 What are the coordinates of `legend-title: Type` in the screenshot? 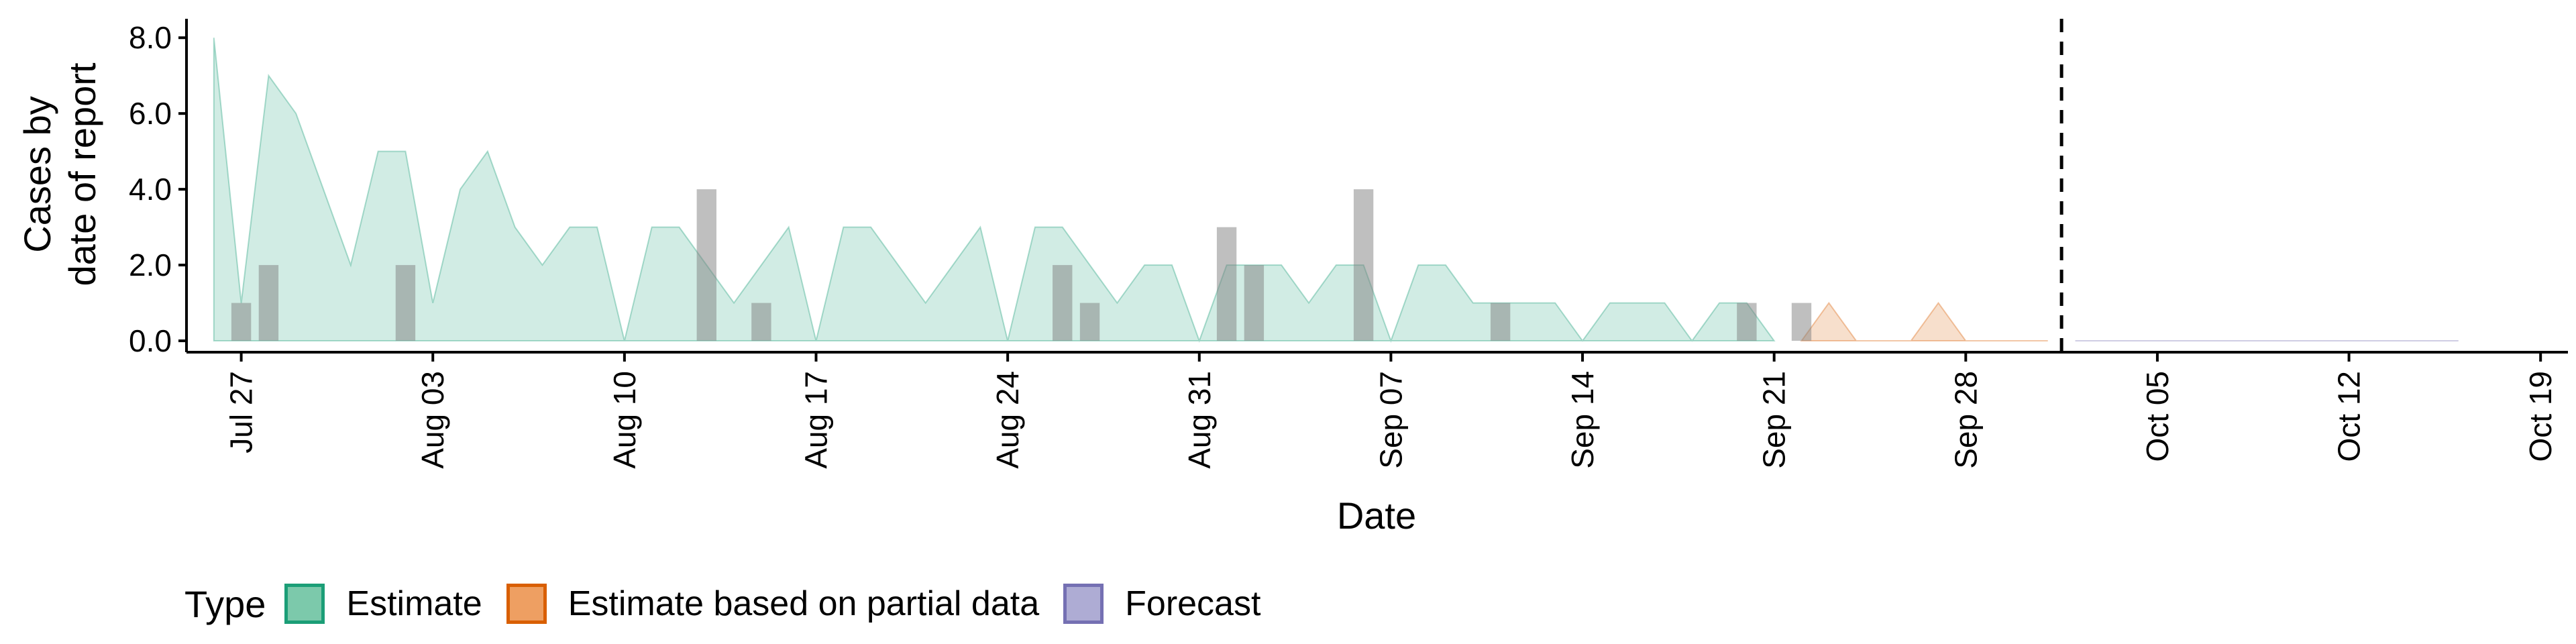 It's located at (225, 603).